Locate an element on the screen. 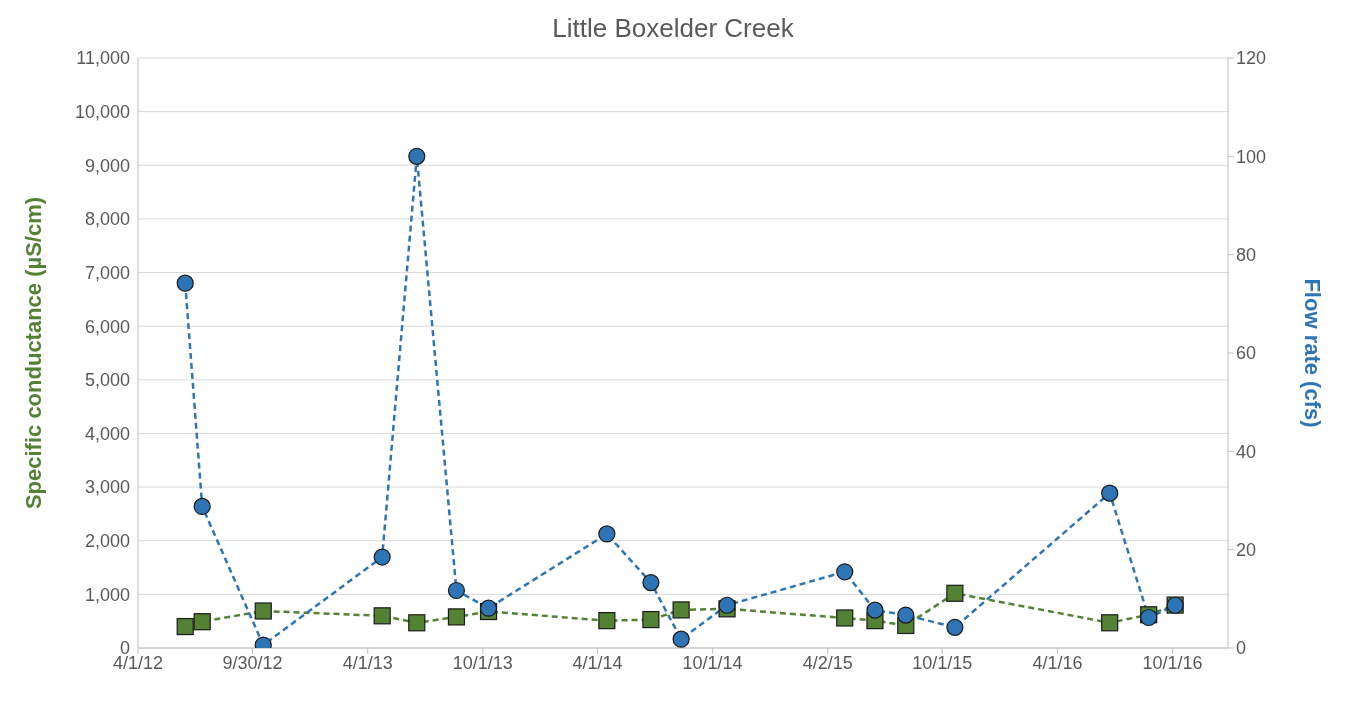 This screenshot has width=1348, height=709. y2-axis-title: Flow rate (cfs) is located at coordinates (1313, 353).